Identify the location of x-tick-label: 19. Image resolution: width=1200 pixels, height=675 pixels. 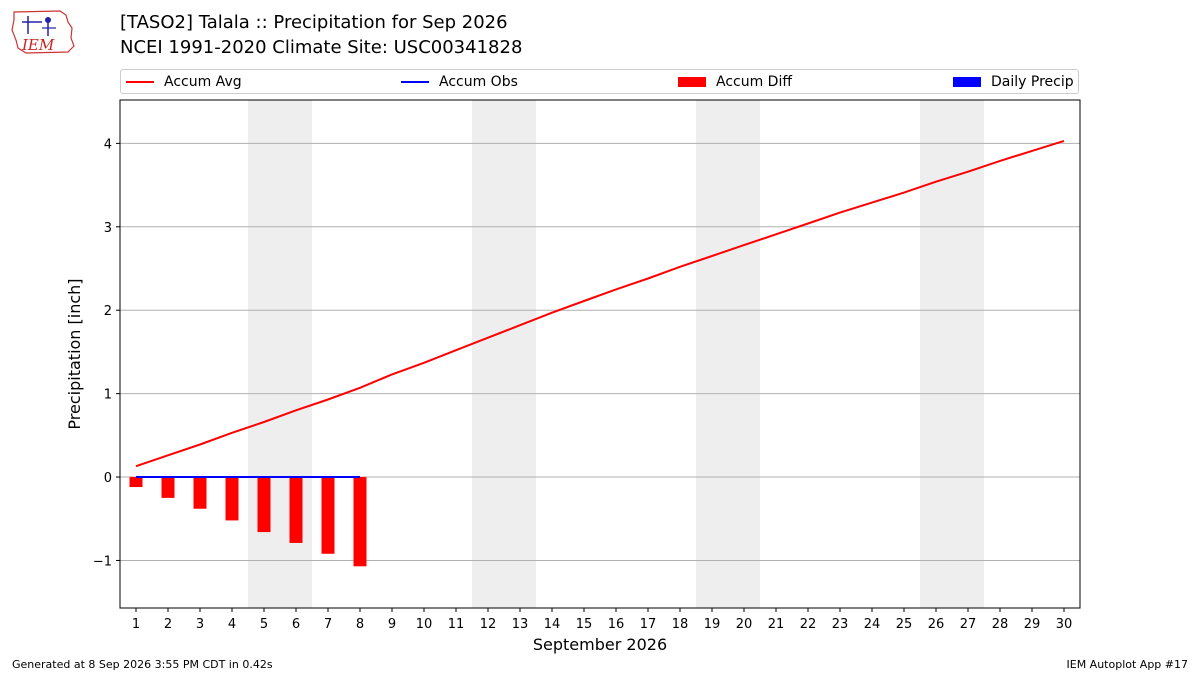
(712, 624).